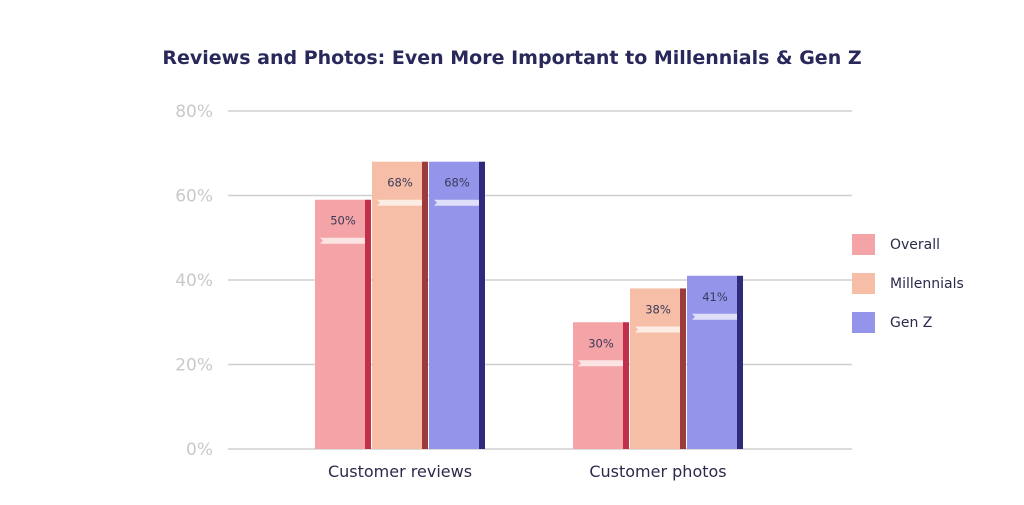 The image size is (1024, 505). What do you see at coordinates (343, 221) in the screenshot?
I see `data-label: 50%` at bounding box center [343, 221].